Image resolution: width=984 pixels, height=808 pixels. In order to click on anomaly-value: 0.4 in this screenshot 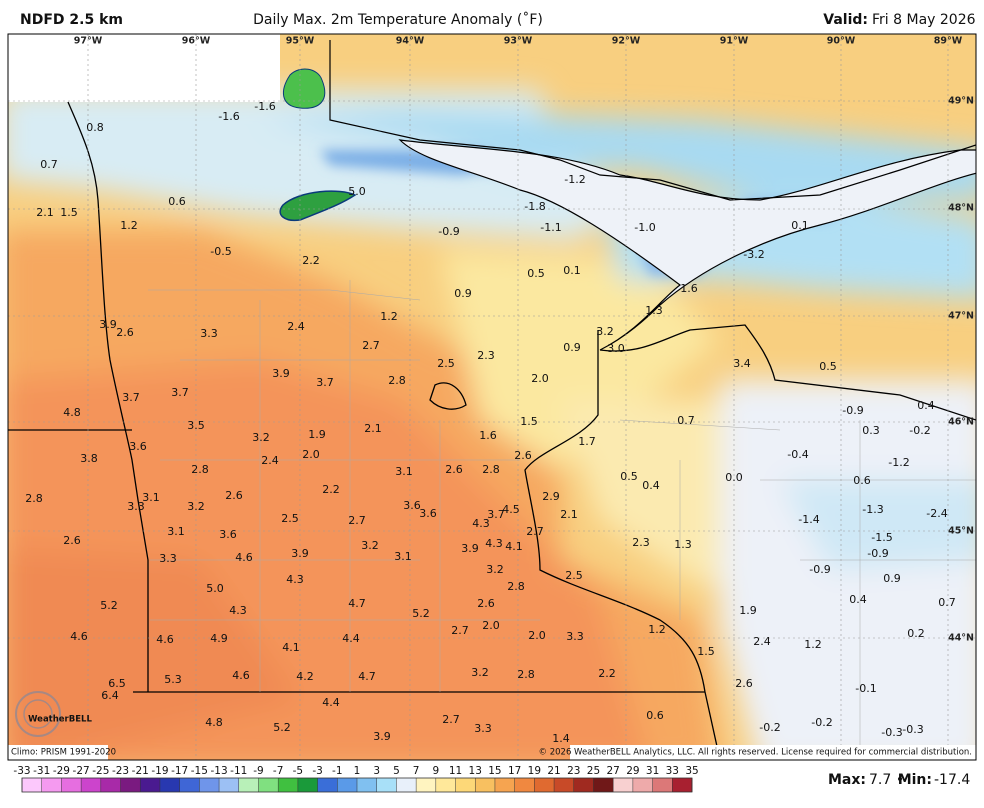, I will do `click(651, 485)`.